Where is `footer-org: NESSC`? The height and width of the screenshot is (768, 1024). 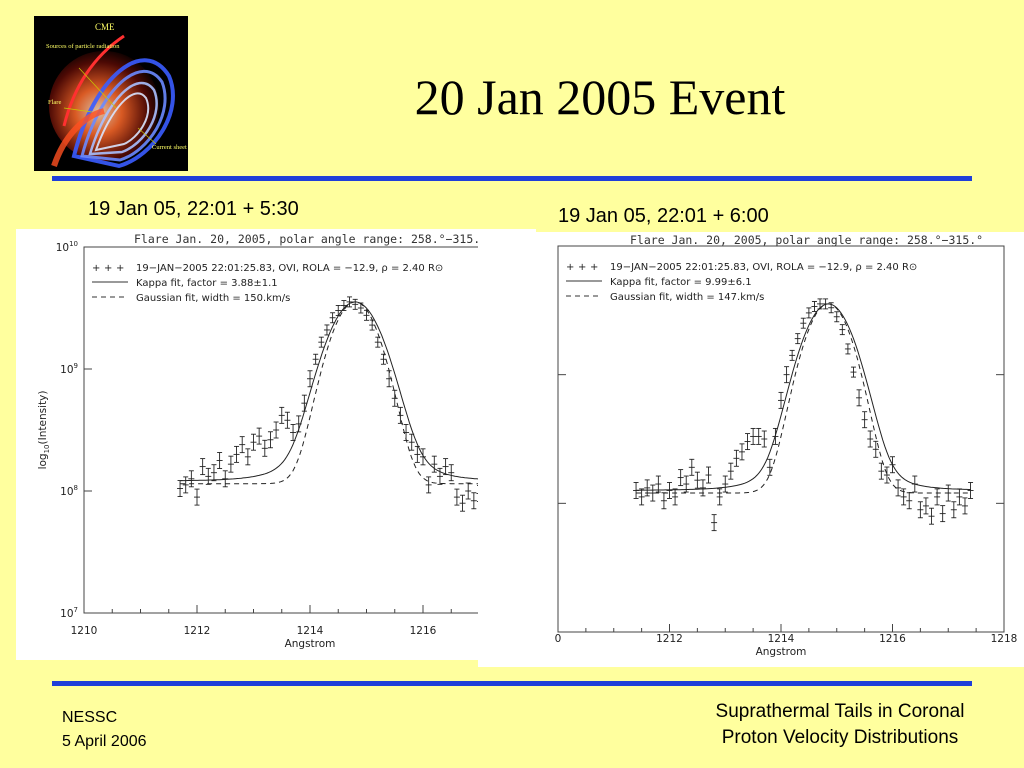
footer-org: NESSC is located at coordinates (90, 717).